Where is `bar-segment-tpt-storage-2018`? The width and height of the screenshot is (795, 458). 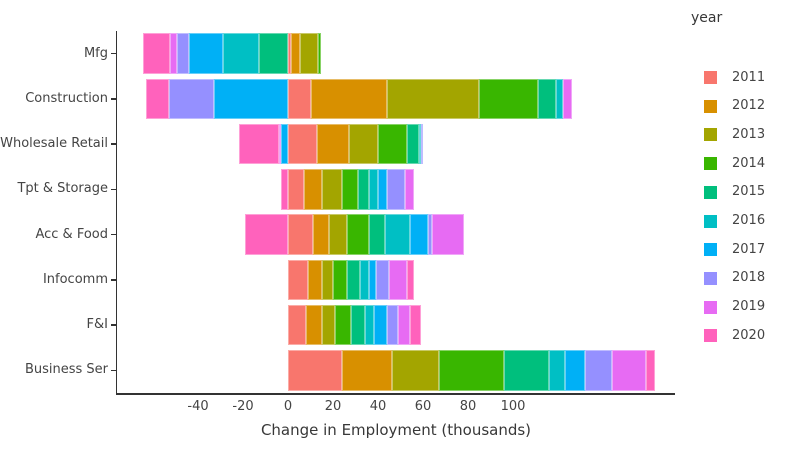 bar-segment-tpt-storage-2018 is located at coordinates (396, 189).